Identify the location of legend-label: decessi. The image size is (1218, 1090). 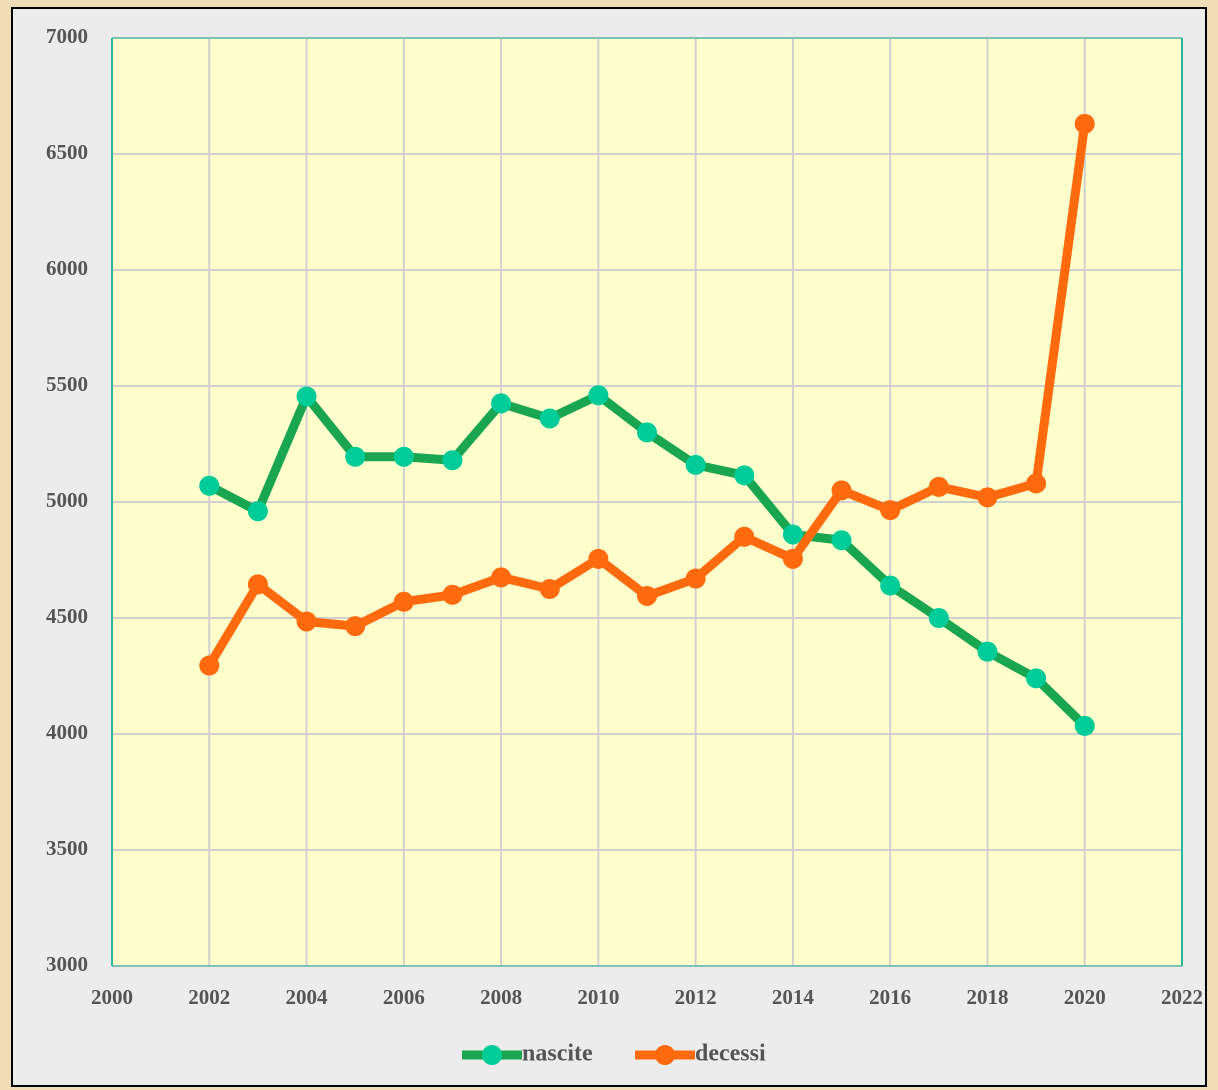
(730, 1054).